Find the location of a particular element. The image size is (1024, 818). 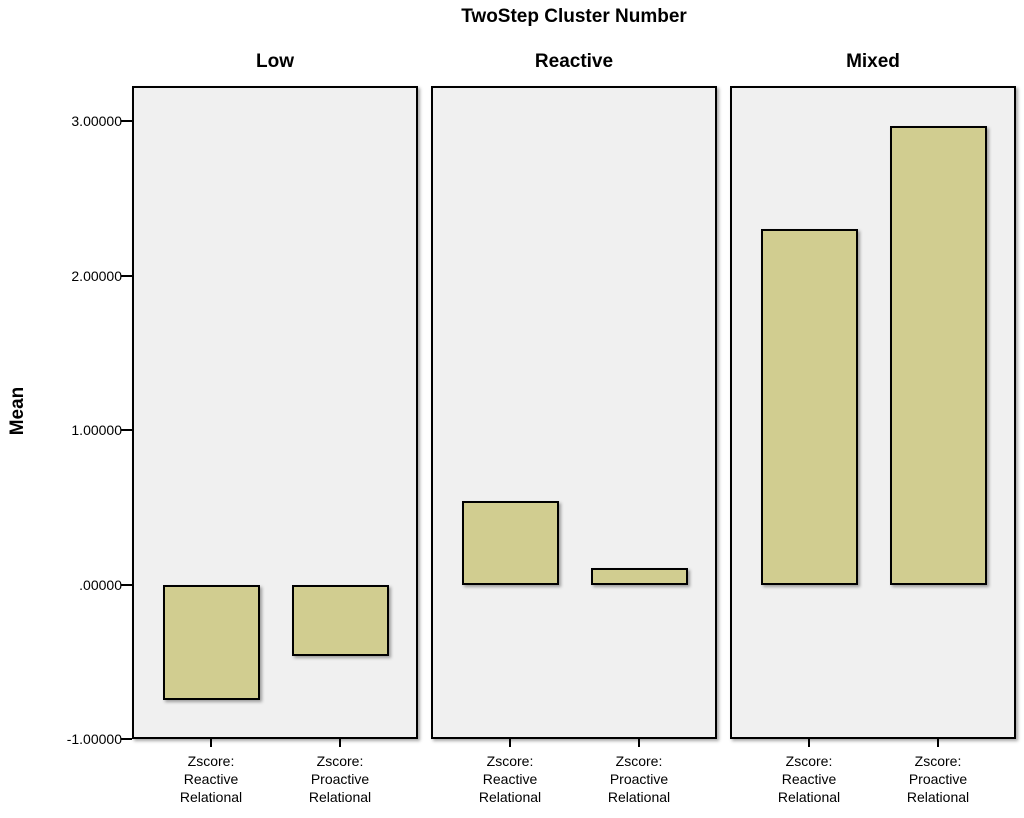

bar-reactive-proactive is located at coordinates (639, 576).